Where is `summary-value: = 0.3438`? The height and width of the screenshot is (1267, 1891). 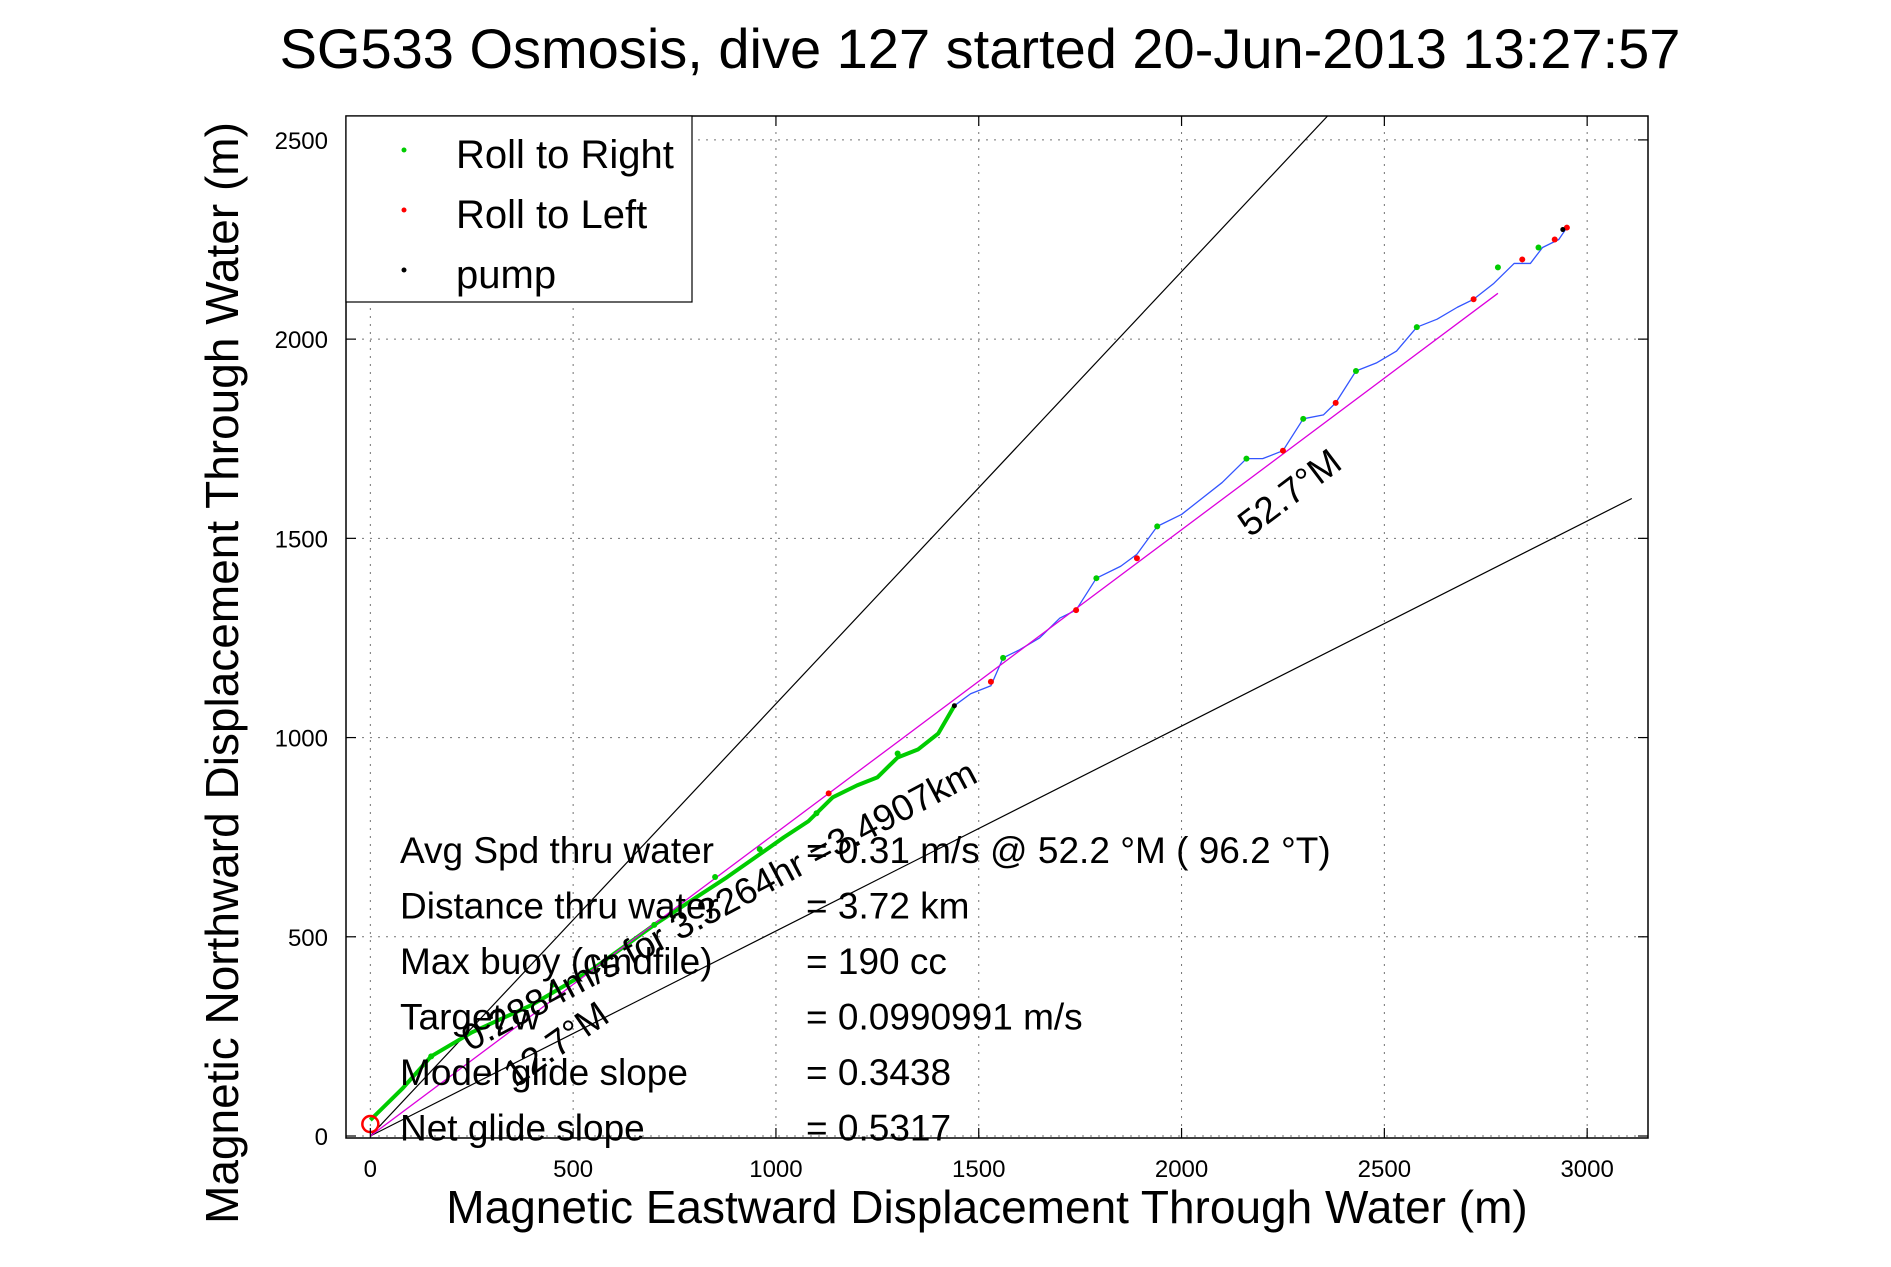 summary-value: = 0.3438 is located at coordinates (878, 1072).